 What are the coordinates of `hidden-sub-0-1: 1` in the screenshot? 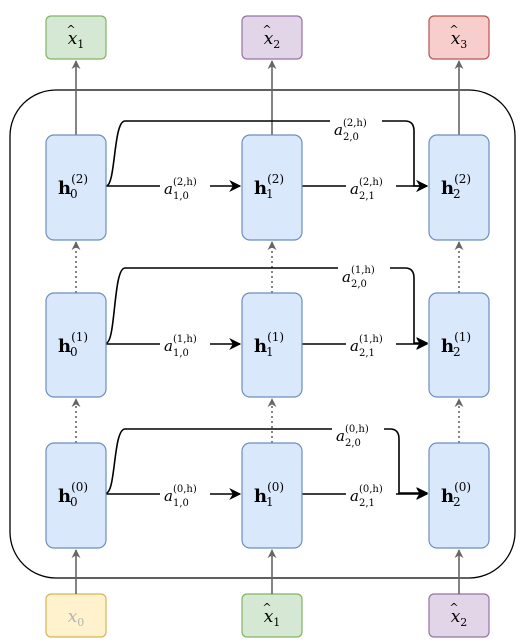 It's located at (270, 502).